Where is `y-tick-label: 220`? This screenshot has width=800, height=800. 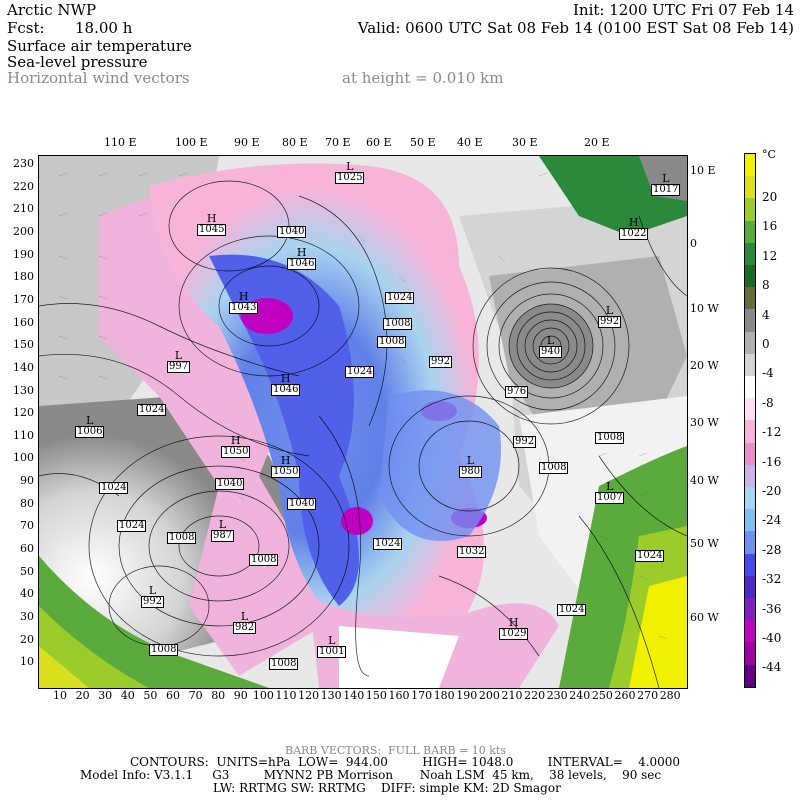 y-tick-label: 220 is located at coordinates (23, 186).